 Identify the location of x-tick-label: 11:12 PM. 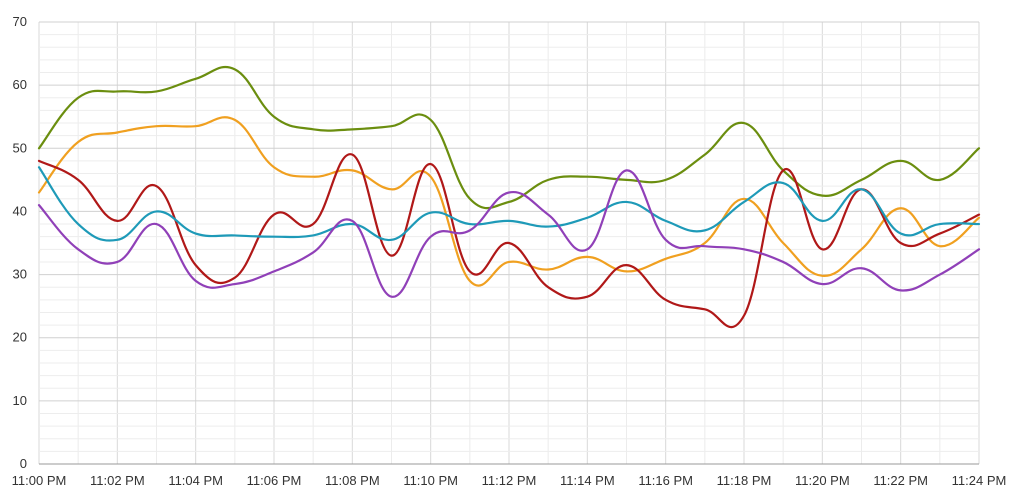
(509, 480).